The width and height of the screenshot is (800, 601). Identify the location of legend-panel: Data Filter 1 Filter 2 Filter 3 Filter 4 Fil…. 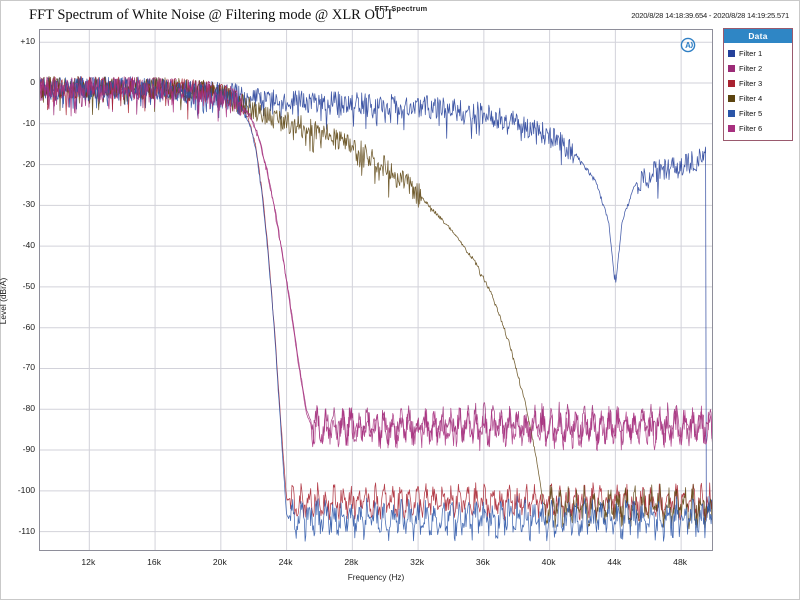
(758, 84).